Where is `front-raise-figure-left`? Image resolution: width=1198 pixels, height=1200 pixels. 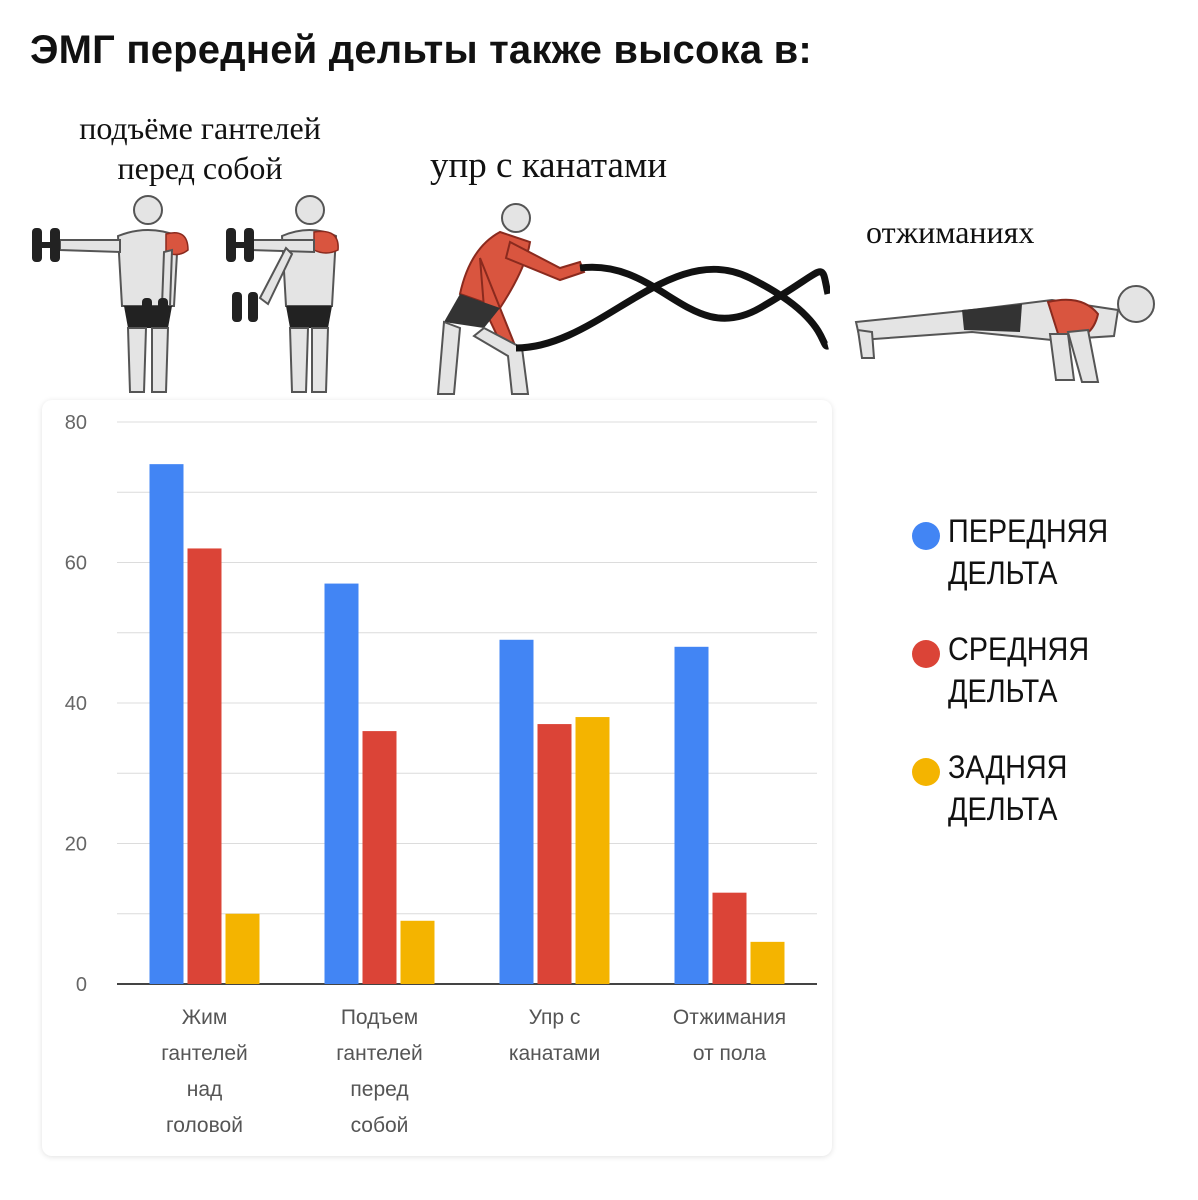 front-raise-figure-left is located at coordinates (110, 294).